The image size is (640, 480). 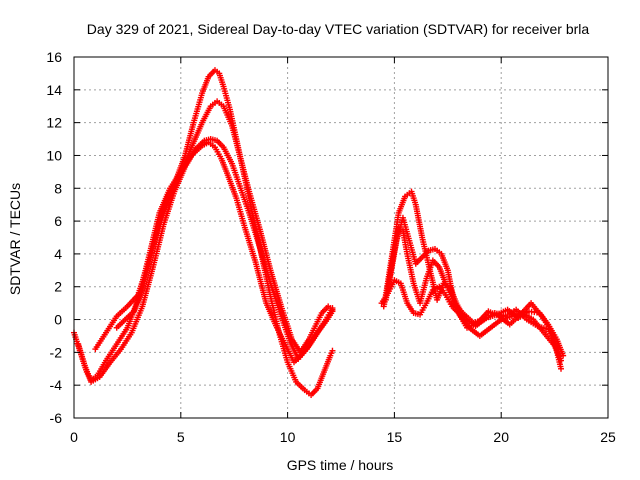 I want to click on x-axis-label: GPS time / hours, so click(x=340, y=465).